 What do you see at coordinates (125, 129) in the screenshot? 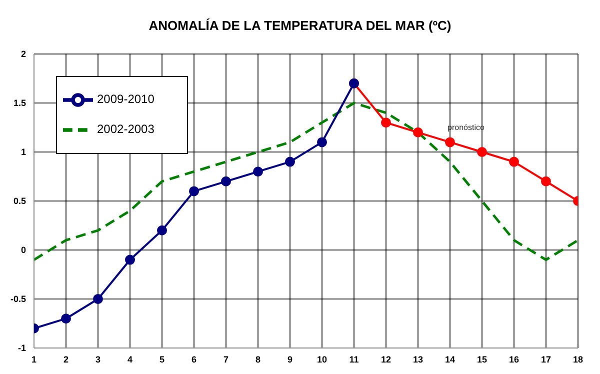
I see `legend-label: 2002-2003` at bounding box center [125, 129].